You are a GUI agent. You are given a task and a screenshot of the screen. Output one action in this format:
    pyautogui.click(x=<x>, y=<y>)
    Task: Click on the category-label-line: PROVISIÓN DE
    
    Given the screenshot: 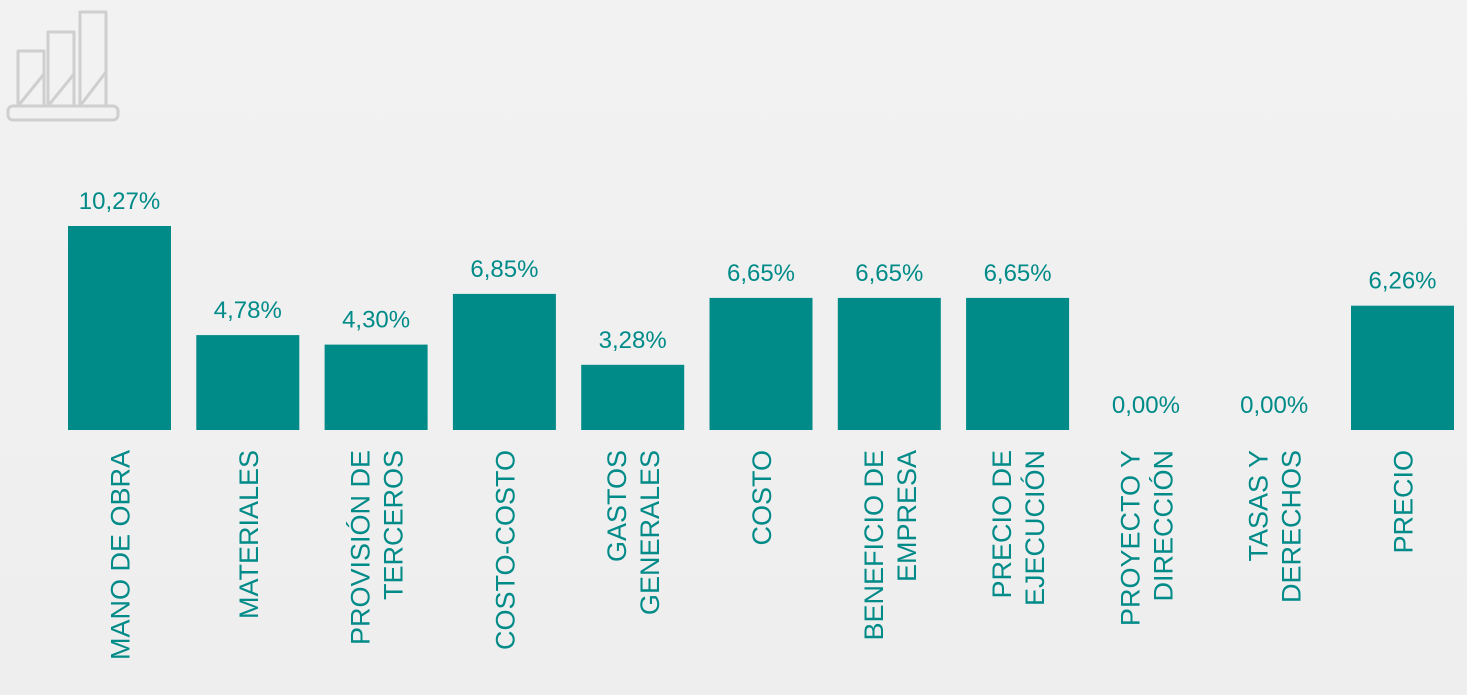 What is the action you would take?
    pyautogui.click(x=360, y=547)
    